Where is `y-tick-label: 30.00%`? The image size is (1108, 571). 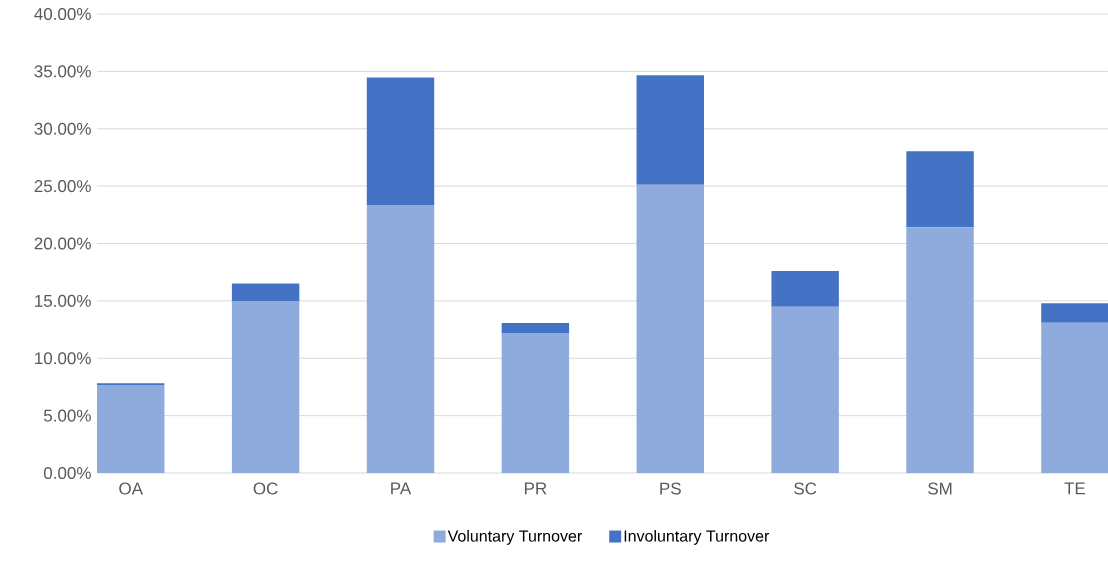 y-tick-label: 30.00% is located at coordinates (62, 128).